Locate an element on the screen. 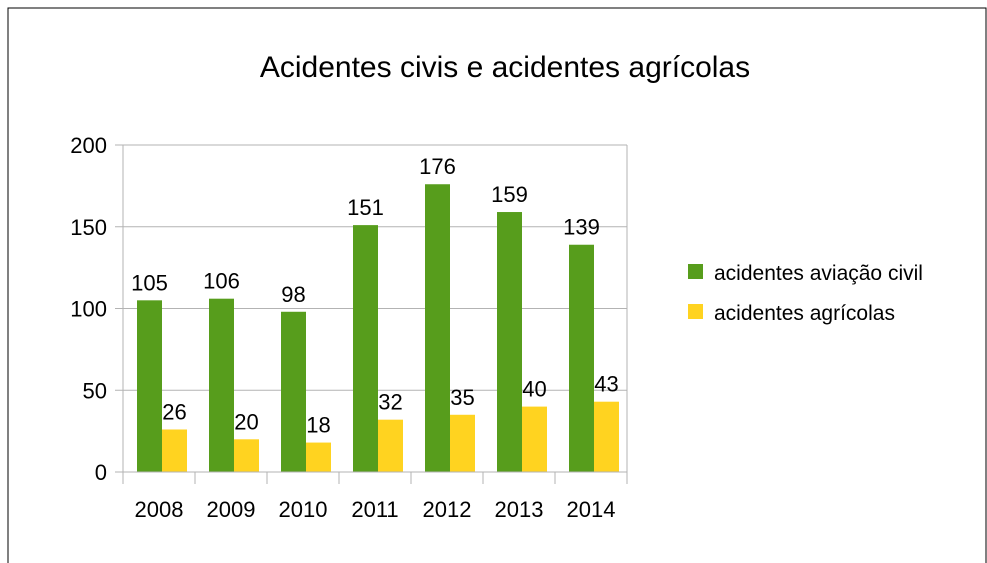 Image resolution: width=987 pixels, height=563 pixels. data-label: 26 is located at coordinates (174, 411).